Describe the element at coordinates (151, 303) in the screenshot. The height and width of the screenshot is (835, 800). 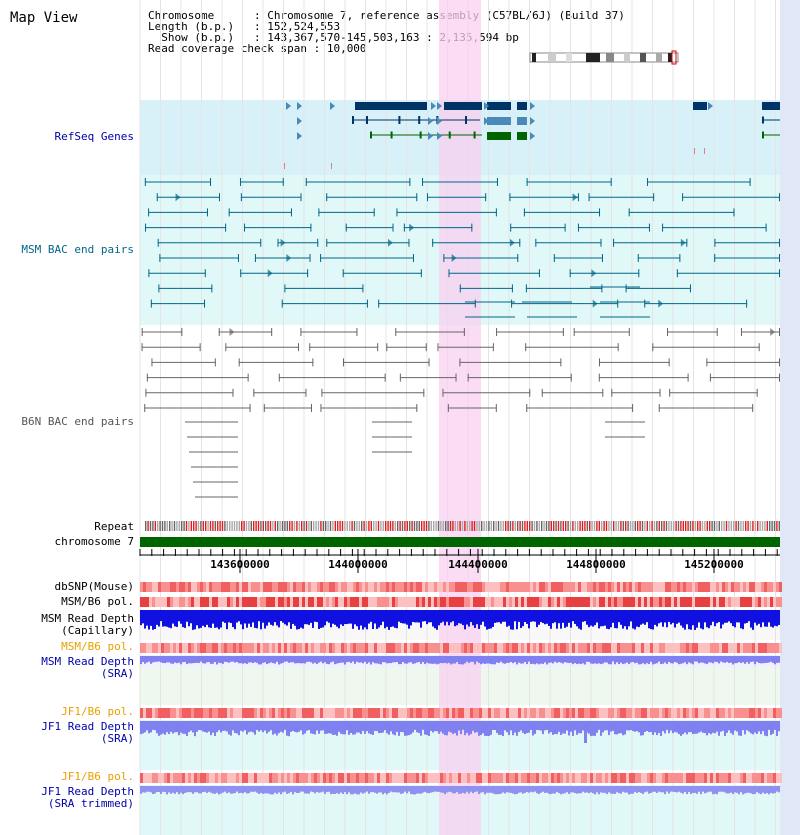
I see `msm-bac-end` at that location.